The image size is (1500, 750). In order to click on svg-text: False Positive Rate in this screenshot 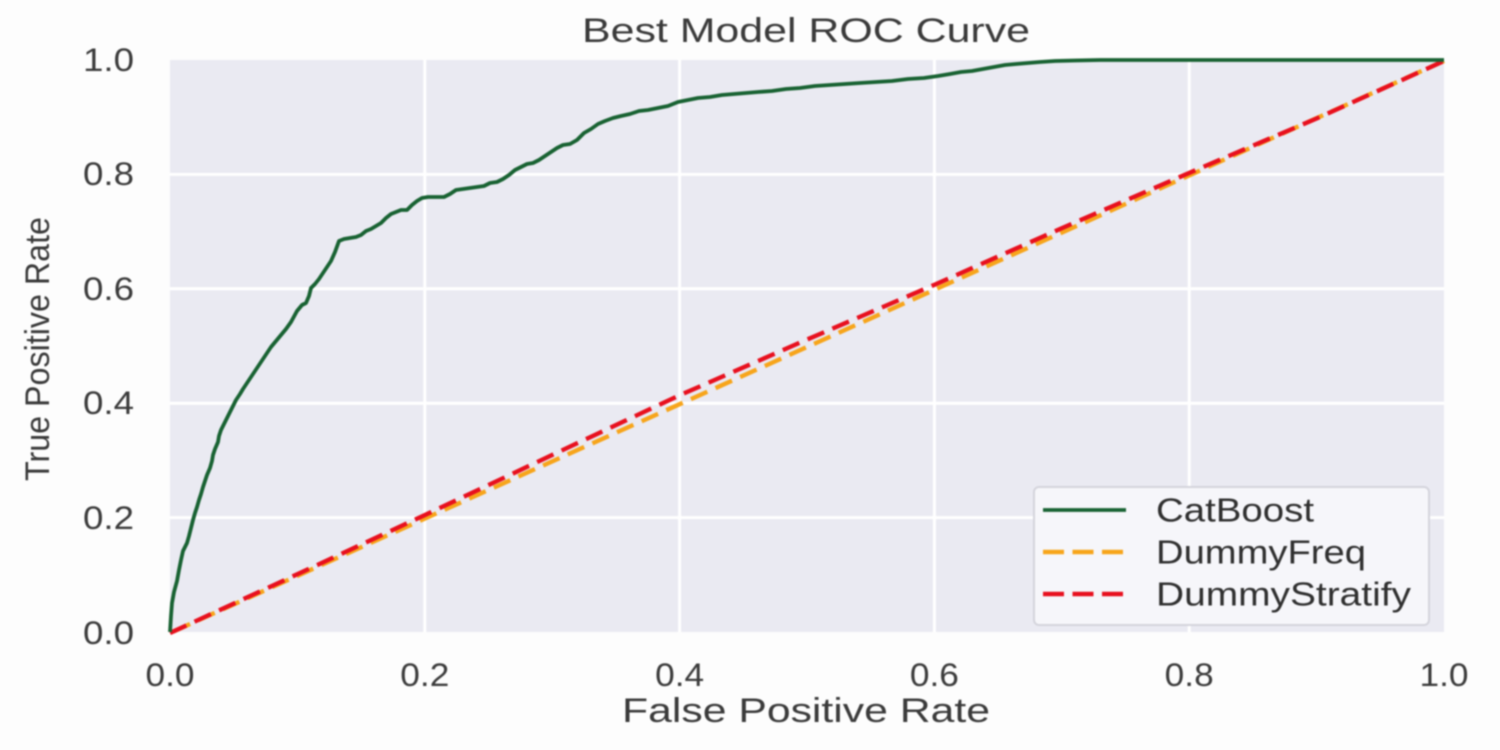, I will do `click(806, 711)`.